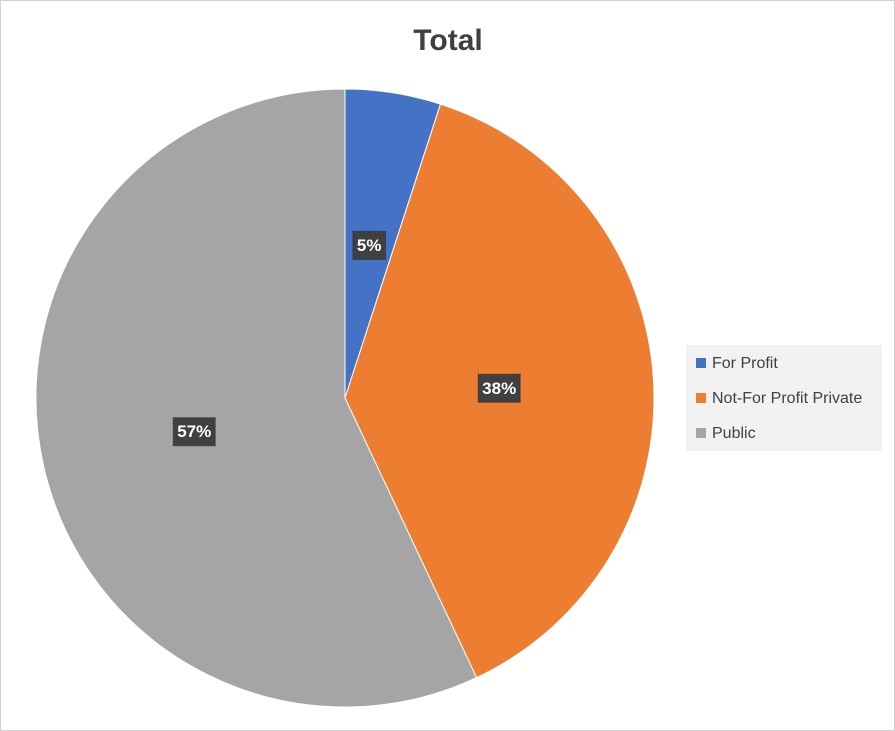  I want to click on legend-label: Not-For Profit Private, so click(787, 398).